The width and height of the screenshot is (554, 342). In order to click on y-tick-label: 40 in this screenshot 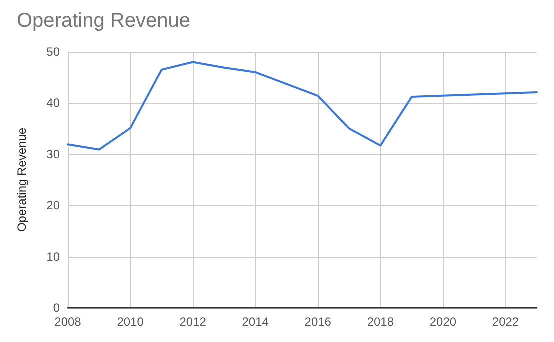, I will do `click(53, 103)`.